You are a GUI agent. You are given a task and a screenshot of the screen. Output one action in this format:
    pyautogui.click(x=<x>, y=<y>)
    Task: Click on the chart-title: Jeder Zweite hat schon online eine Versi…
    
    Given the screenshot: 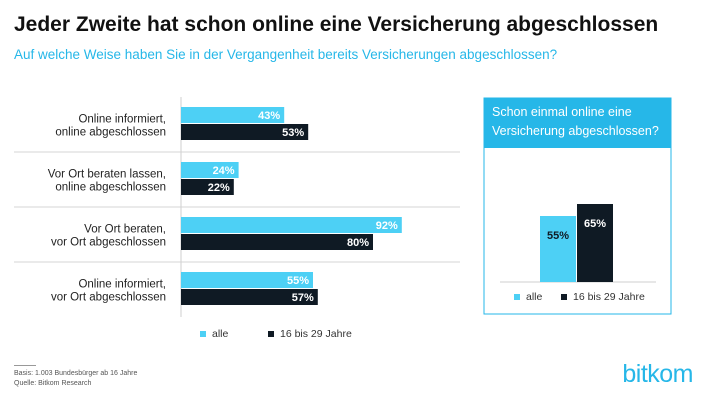 What is the action you would take?
    pyautogui.click(x=336, y=24)
    